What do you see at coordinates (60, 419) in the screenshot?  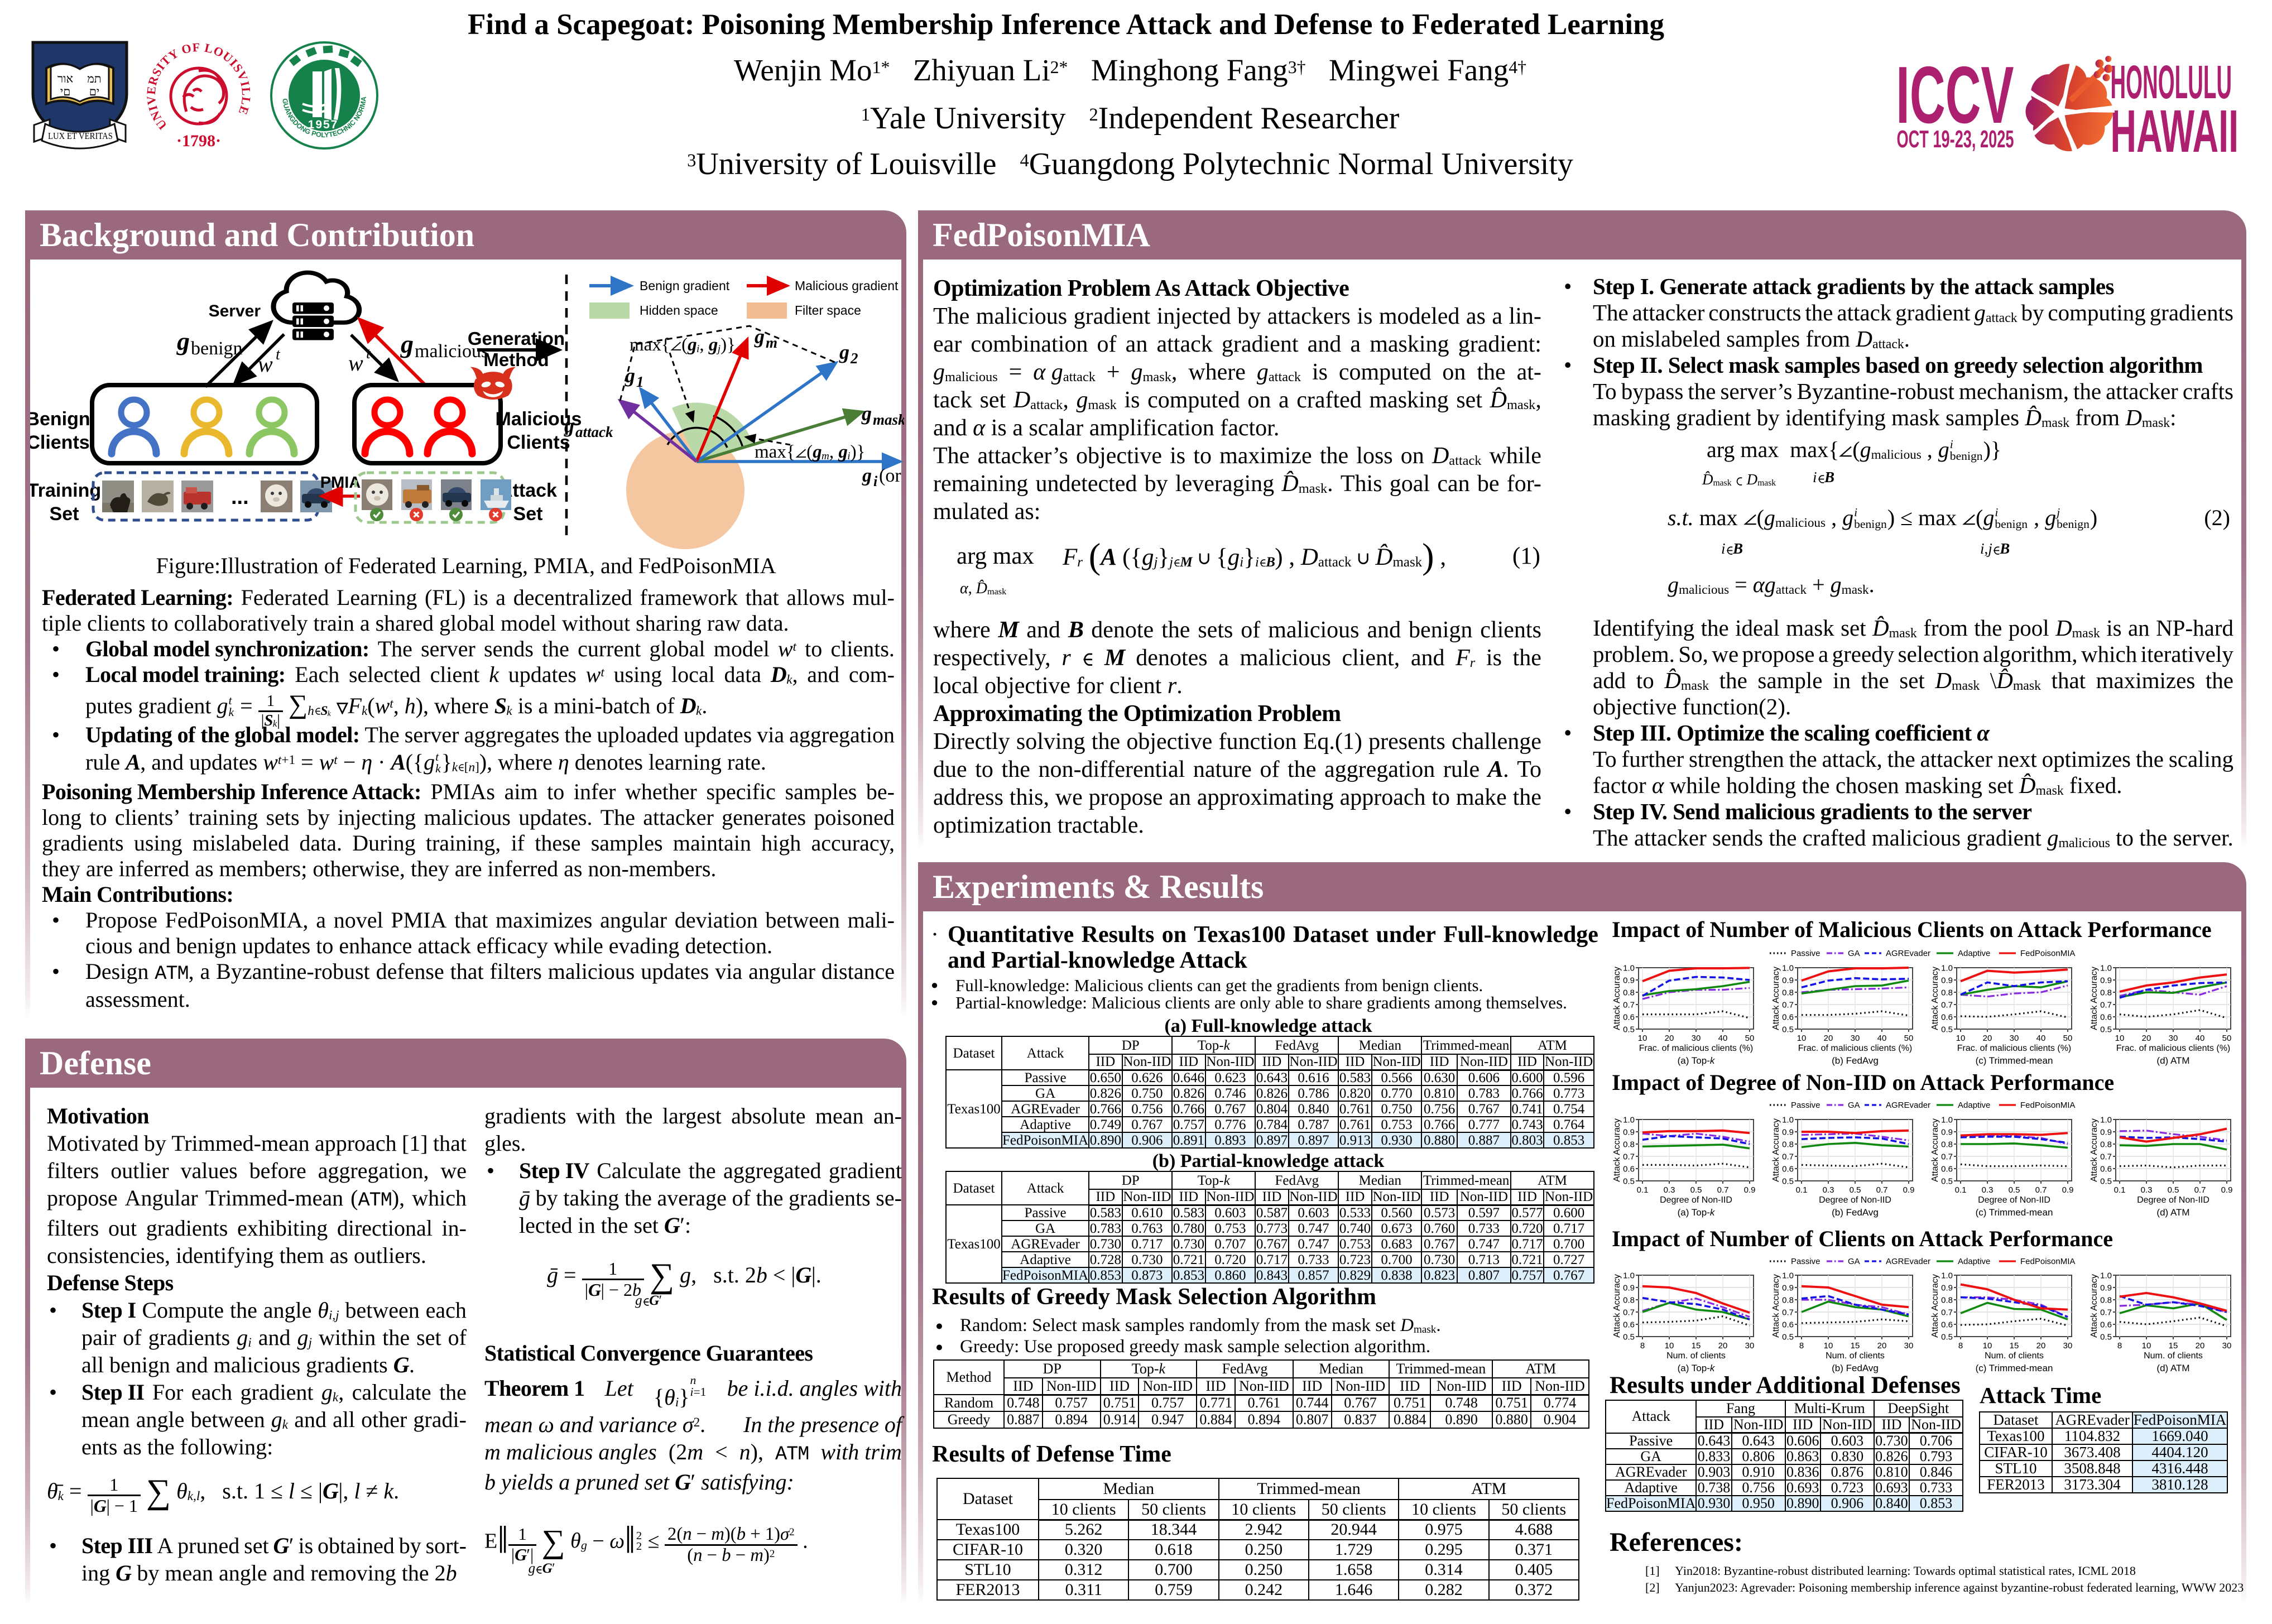 I see `svg-text: Benign` at bounding box center [60, 419].